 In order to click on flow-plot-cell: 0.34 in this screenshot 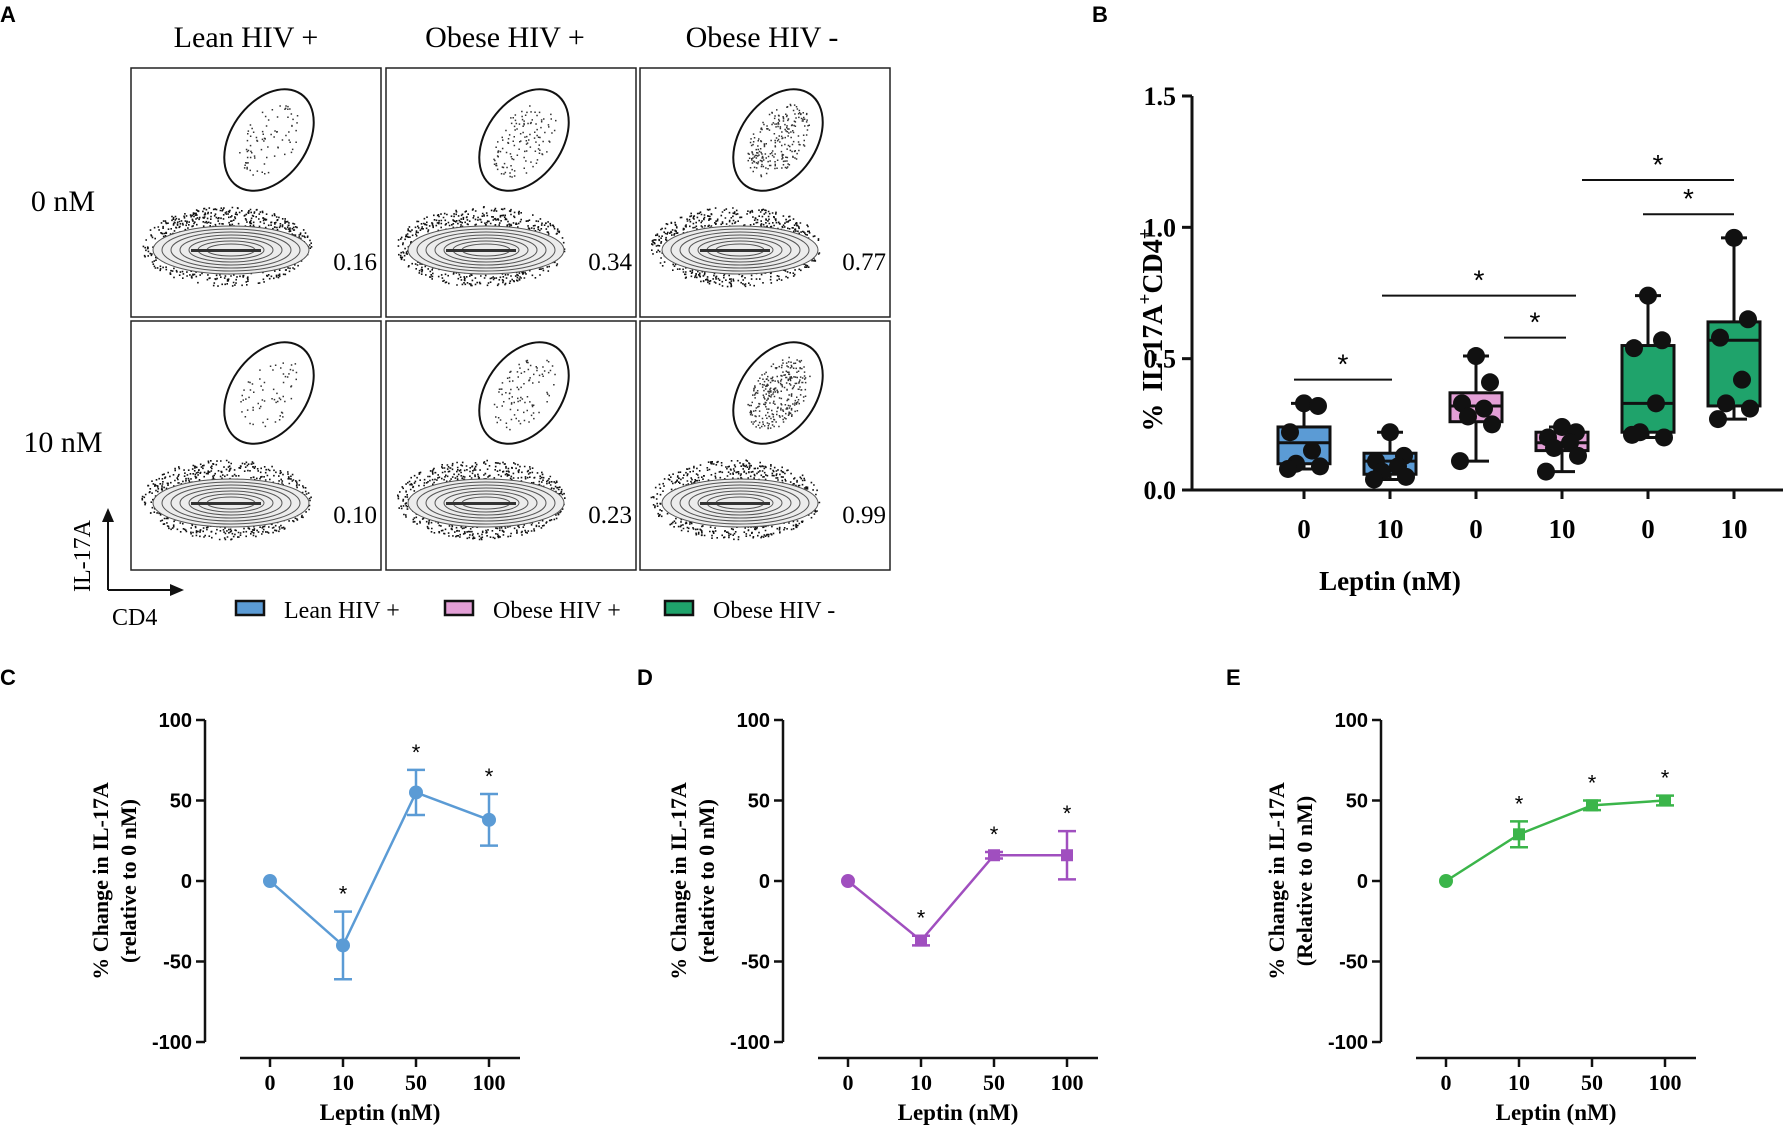, I will do `click(511, 192)`.